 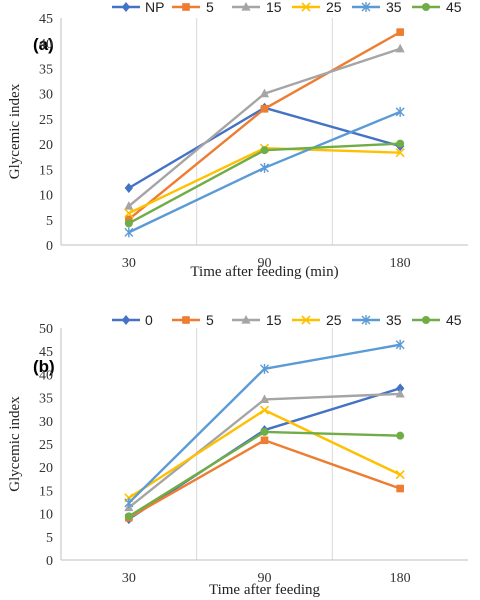 I want to click on legend: NP 5 15 25 35 45, so click(x=287, y=7).